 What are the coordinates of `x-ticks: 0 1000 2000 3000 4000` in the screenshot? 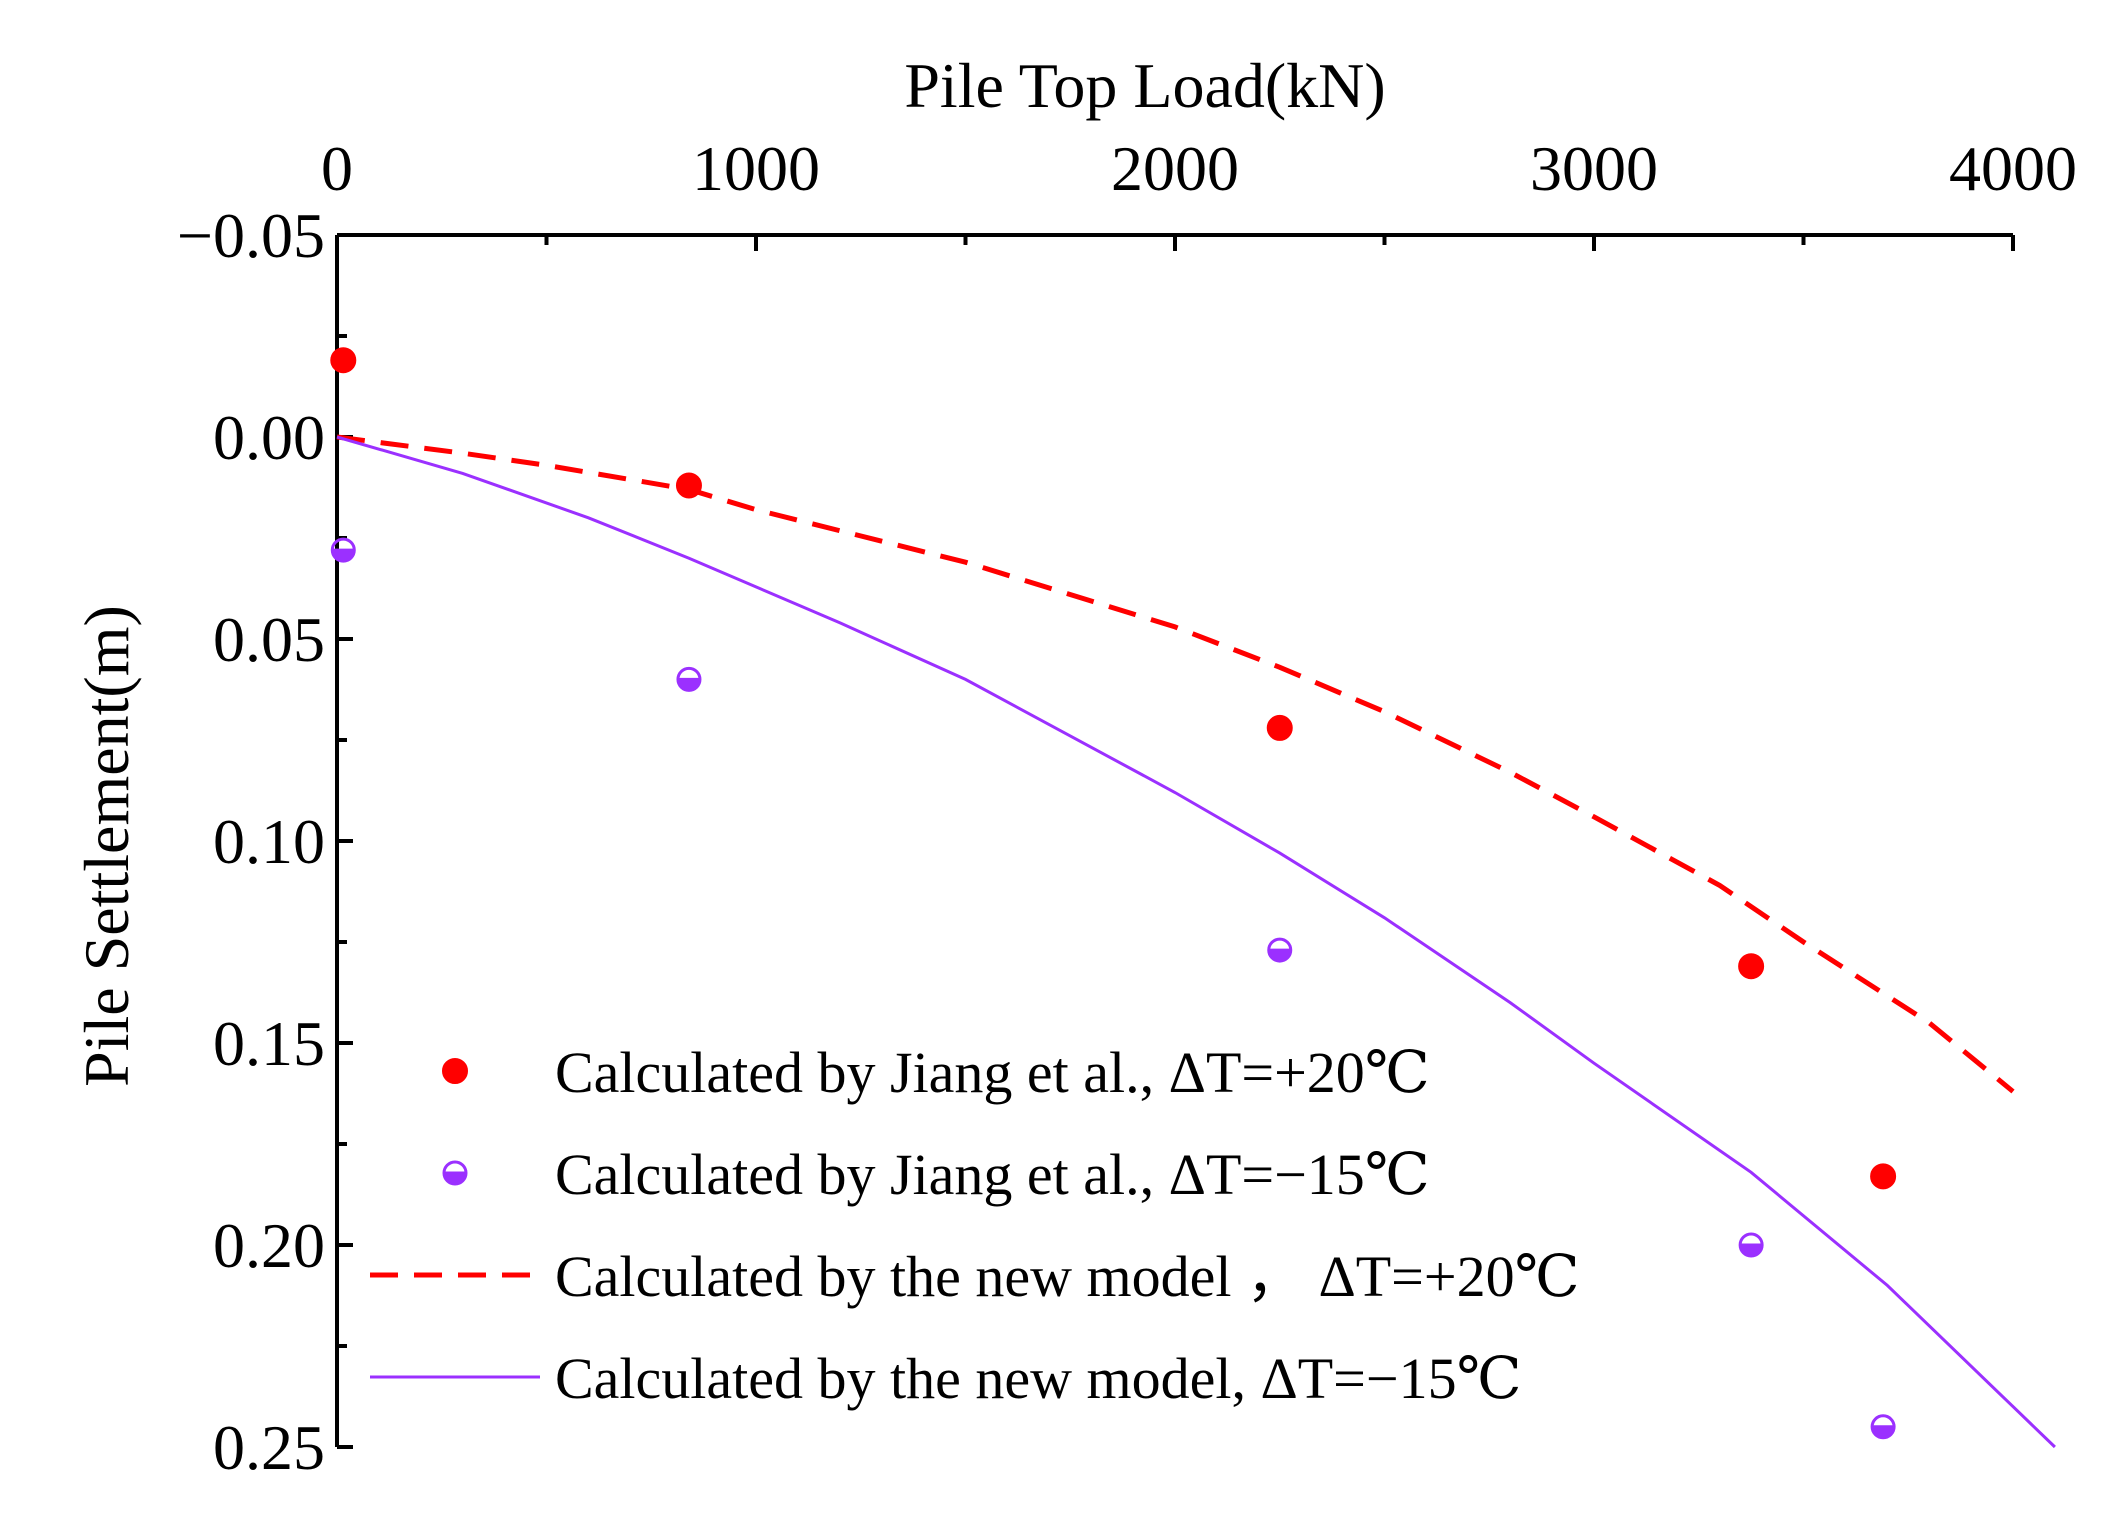 It's located at (1199, 192).